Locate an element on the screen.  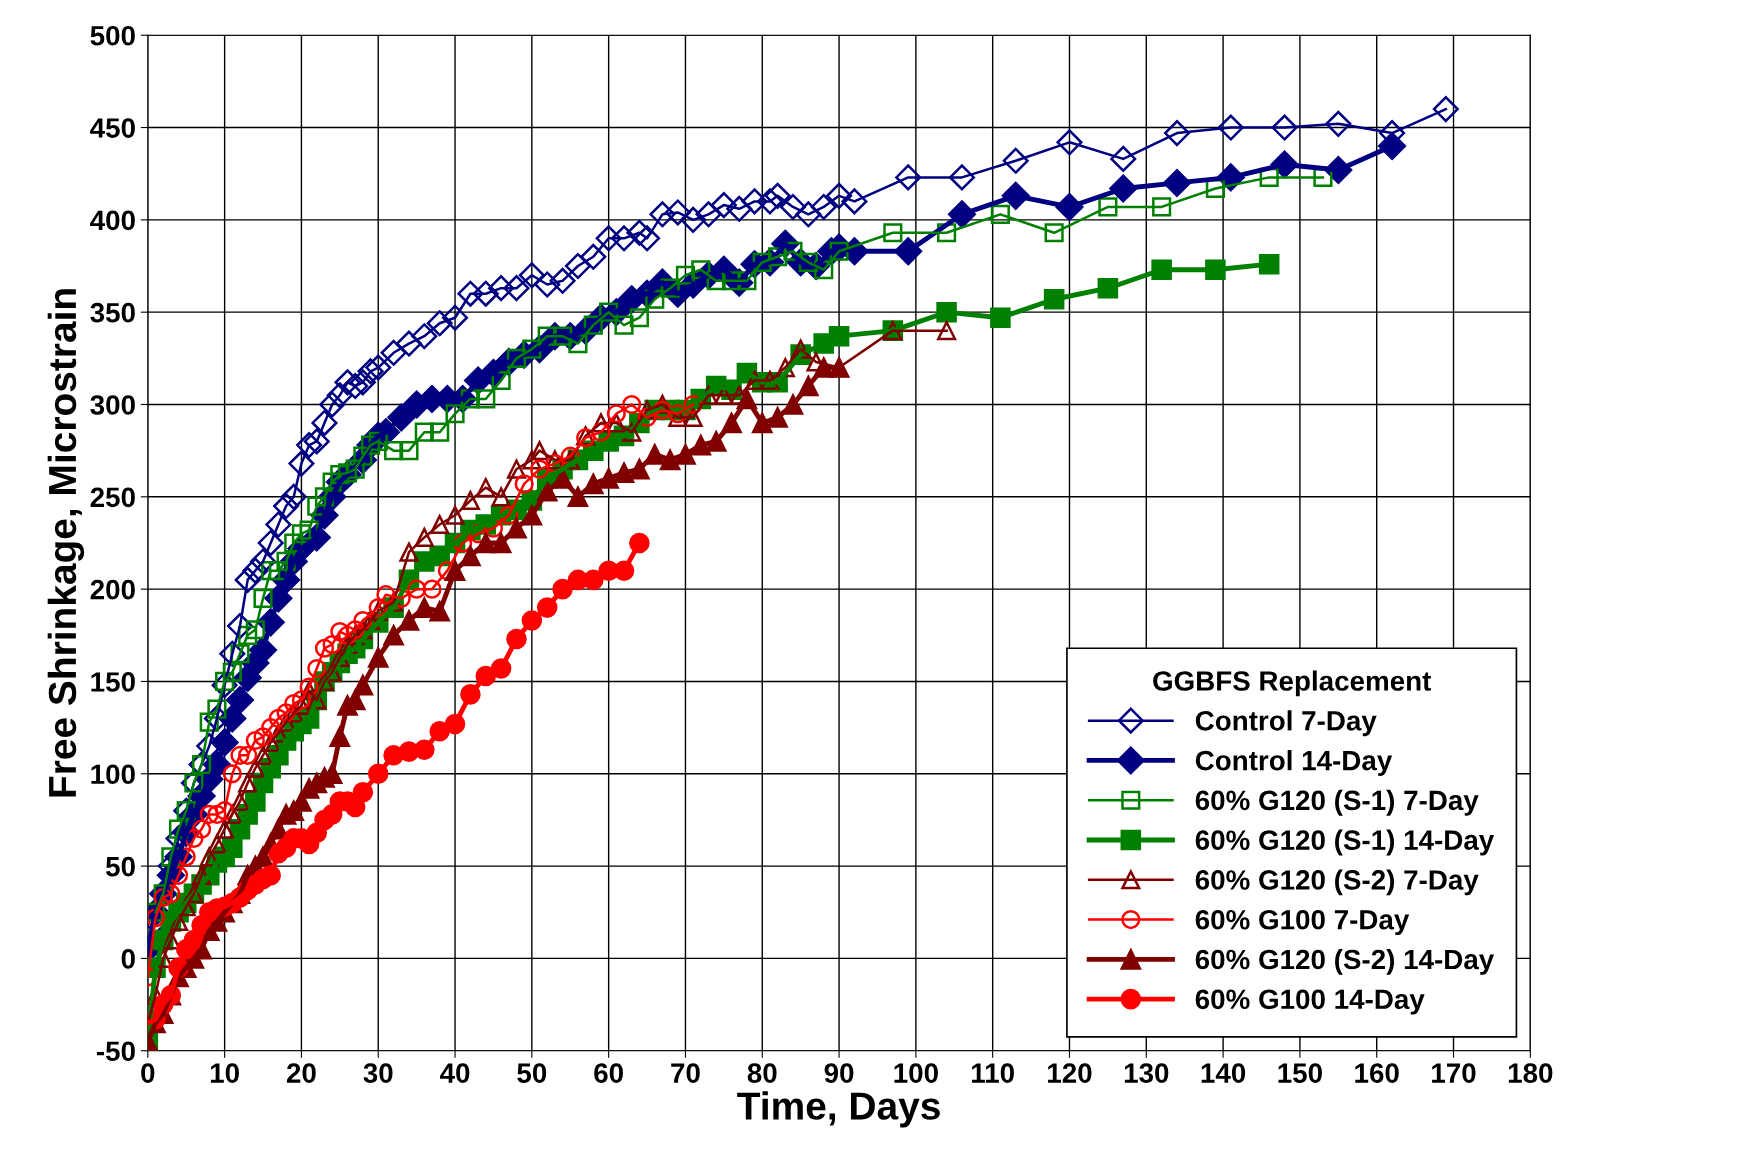
y-tick-label: 350 is located at coordinates (112, 312).